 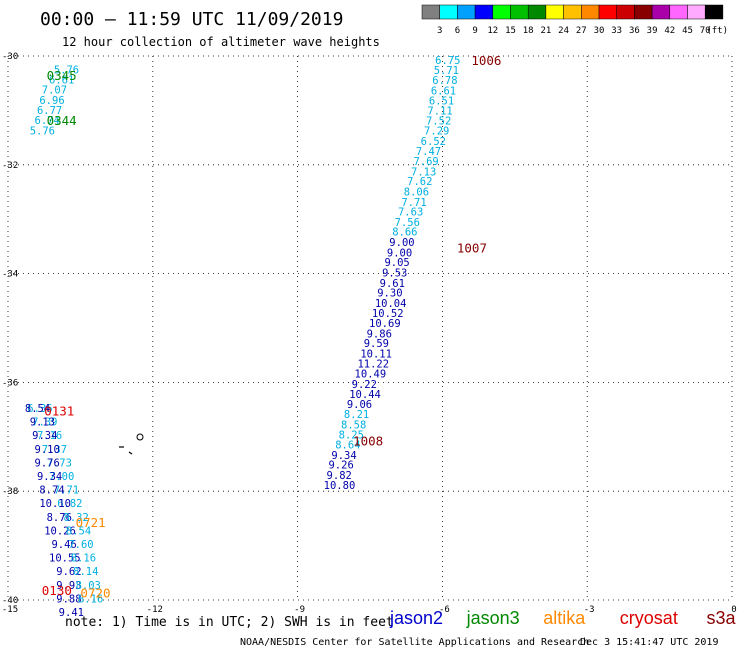 I want to click on wave-height-label: 7.39, so click(x=44, y=423).